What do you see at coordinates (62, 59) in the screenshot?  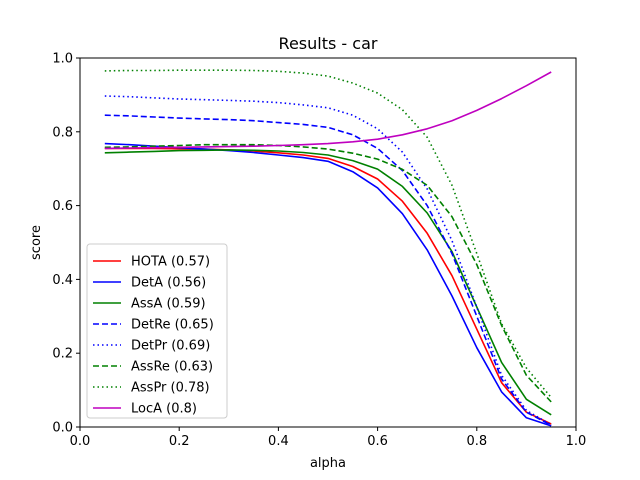 I see `y-tick-label: 1.0` at bounding box center [62, 59].